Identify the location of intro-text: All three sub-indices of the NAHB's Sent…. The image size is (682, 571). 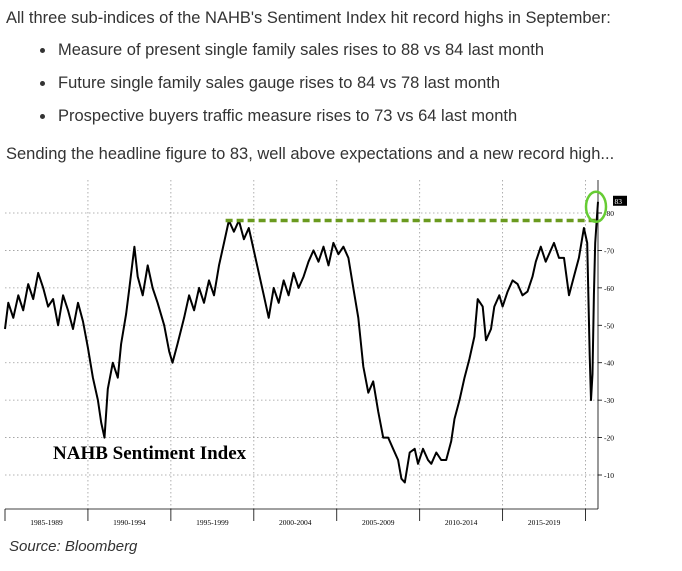
(308, 18).